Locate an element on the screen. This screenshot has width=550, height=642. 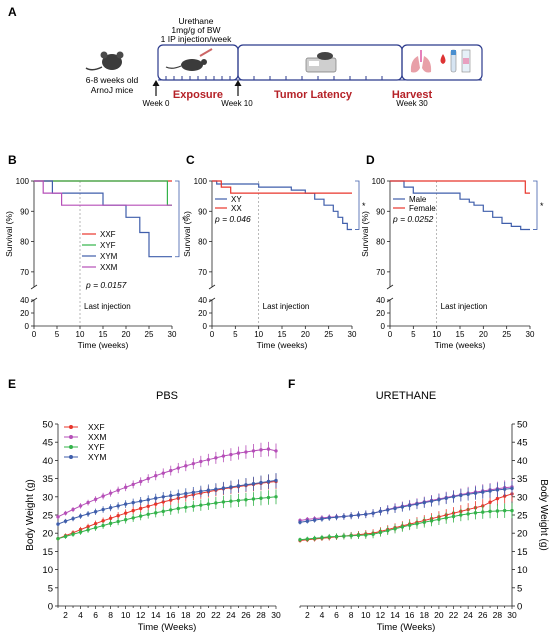
survival-line-xxm is located at coordinates (103, 193).